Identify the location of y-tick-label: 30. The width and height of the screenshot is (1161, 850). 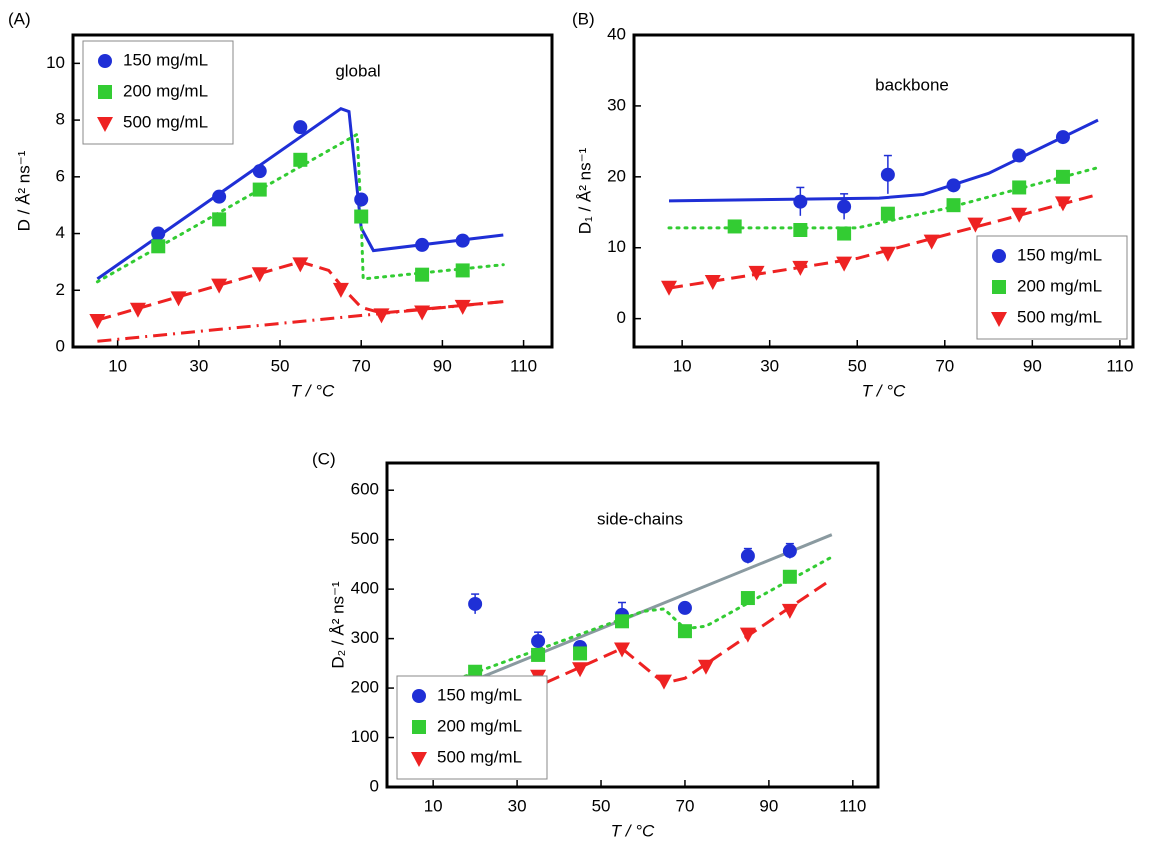
(616, 104).